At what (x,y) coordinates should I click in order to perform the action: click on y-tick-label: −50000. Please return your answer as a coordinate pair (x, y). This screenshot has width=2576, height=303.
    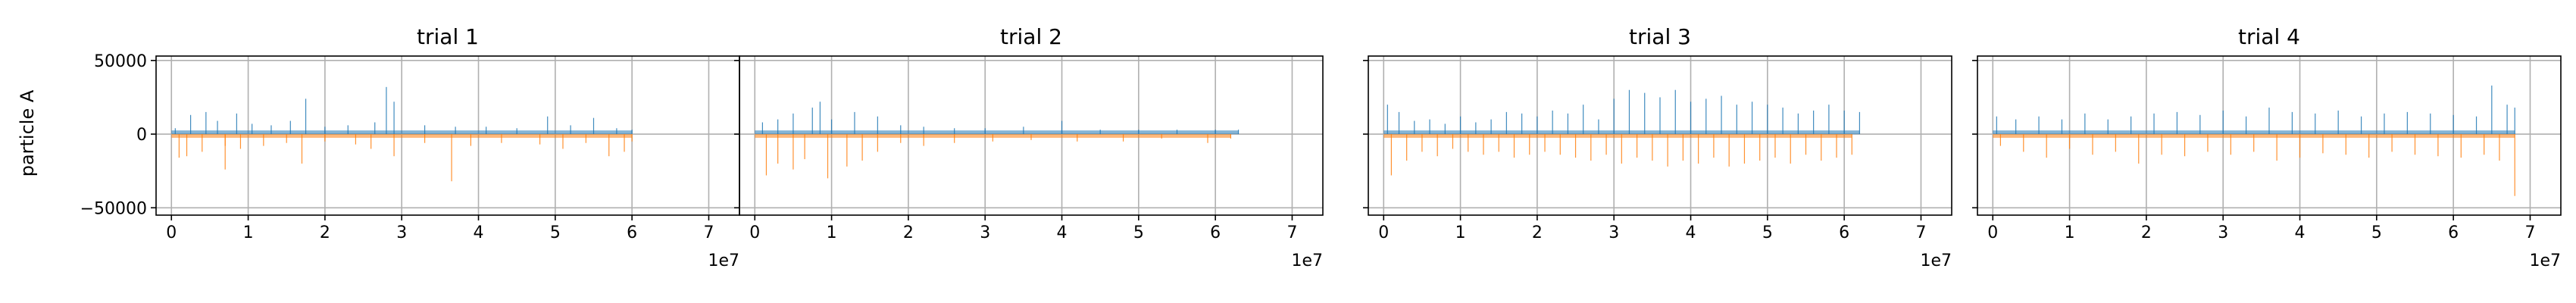
    Looking at the image, I should click on (113, 208).